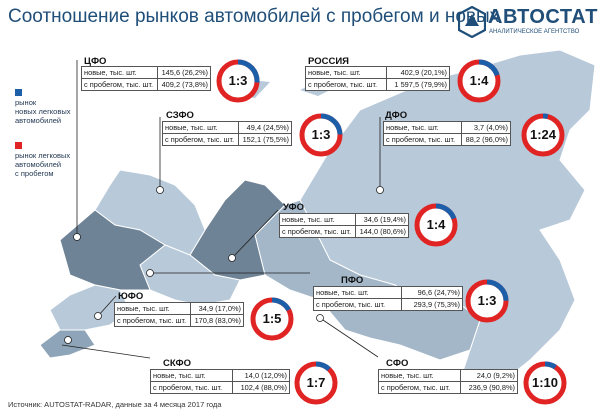 This screenshot has height=415, width=600. Describe the element at coordinates (98, 316) in the screenshot. I see `marker-yufo` at that location.